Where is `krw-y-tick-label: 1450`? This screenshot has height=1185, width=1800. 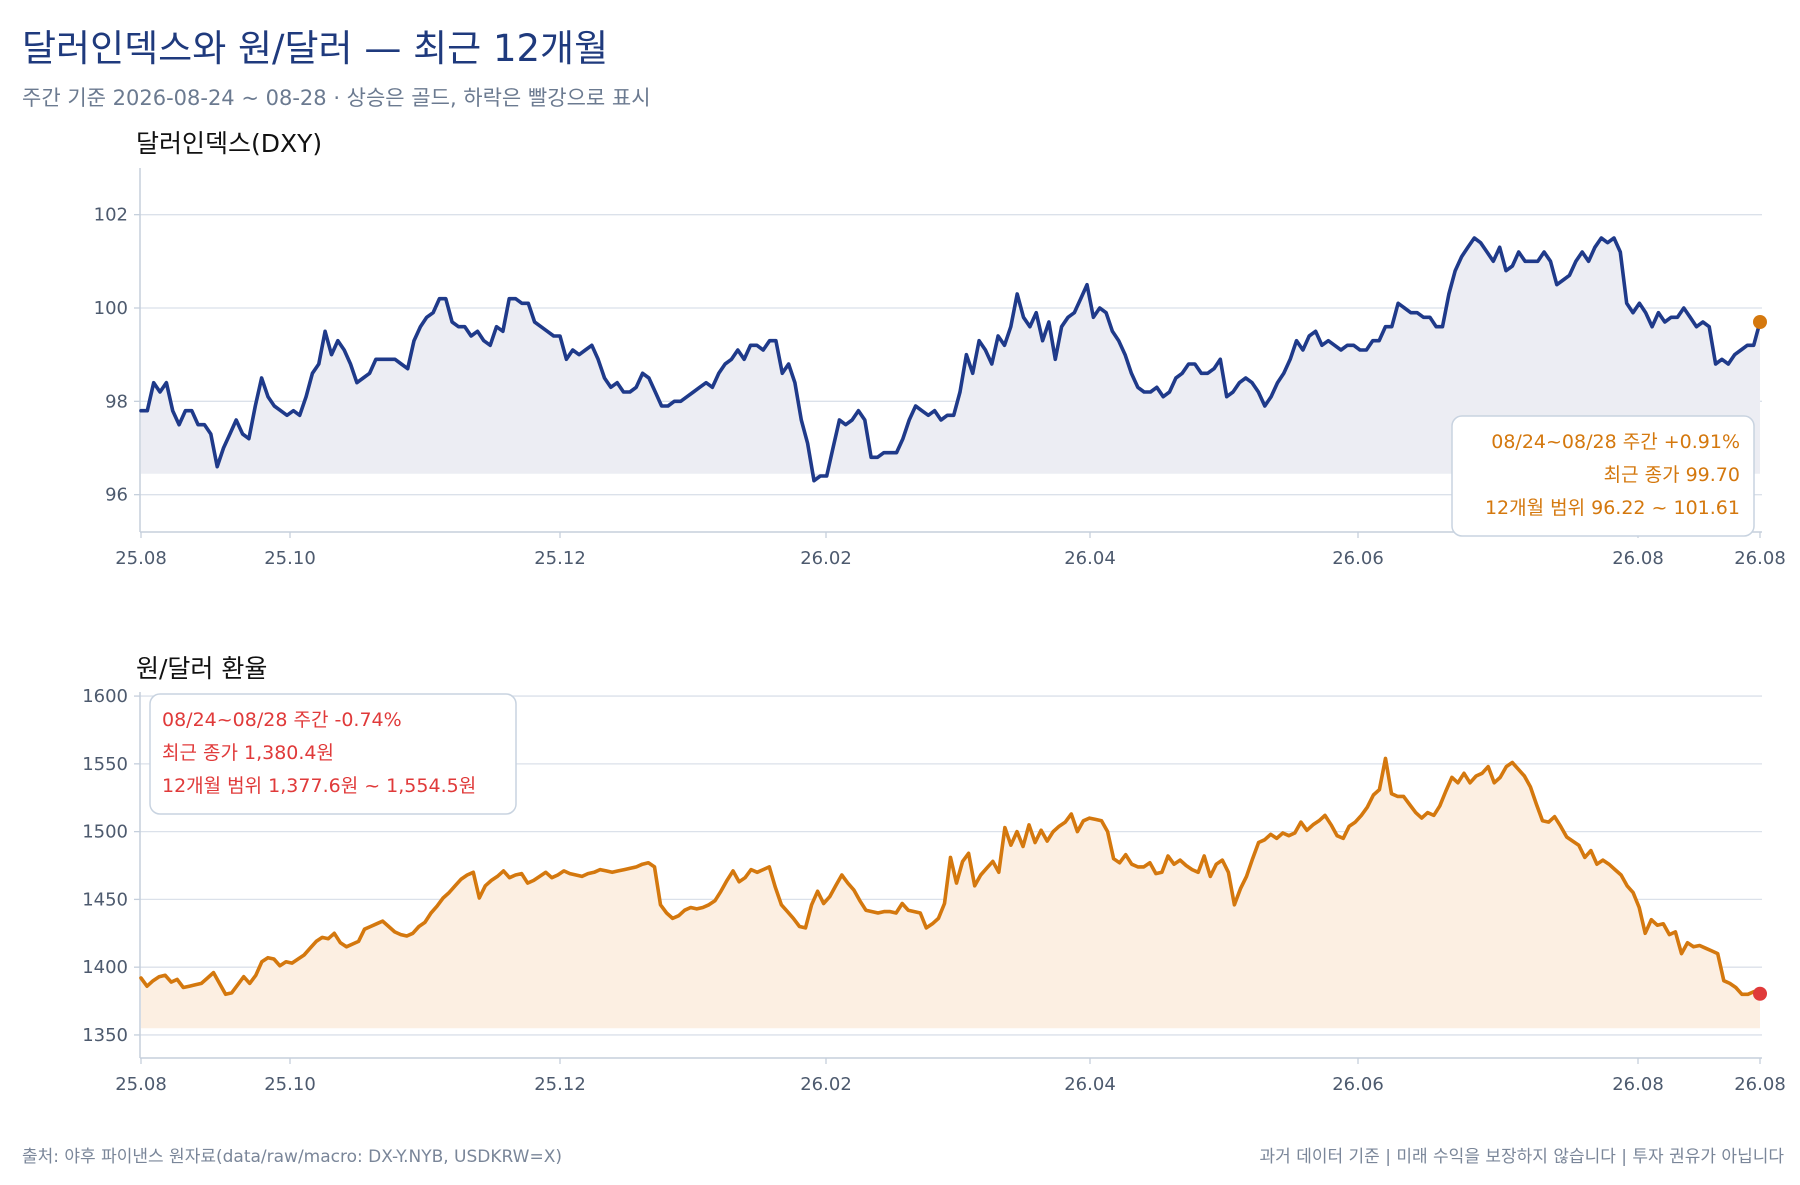 krw-y-tick-label: 1450 is located at coordinates (105, 899).